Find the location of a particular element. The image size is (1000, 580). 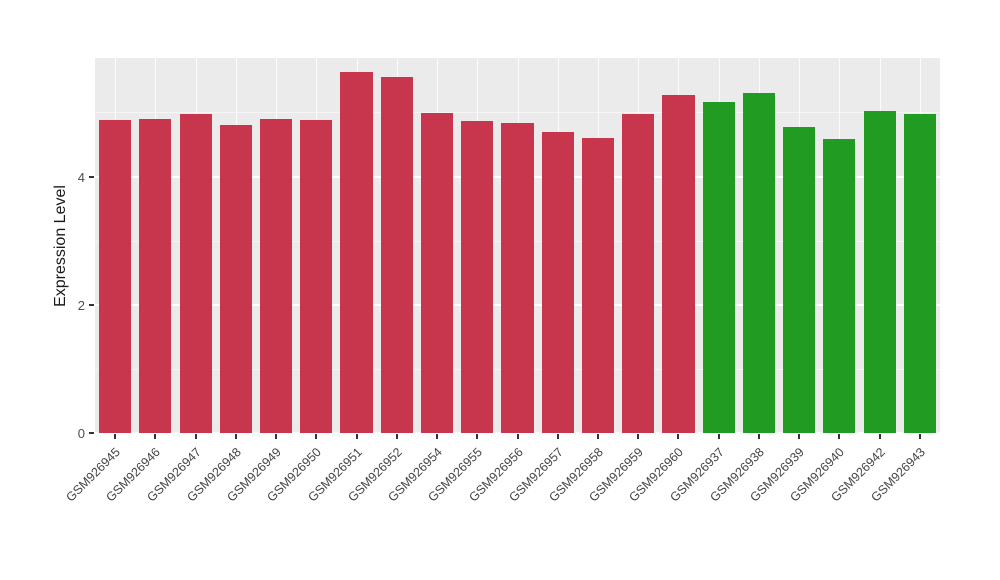

gridline-major is located at coordinates (517, 433).